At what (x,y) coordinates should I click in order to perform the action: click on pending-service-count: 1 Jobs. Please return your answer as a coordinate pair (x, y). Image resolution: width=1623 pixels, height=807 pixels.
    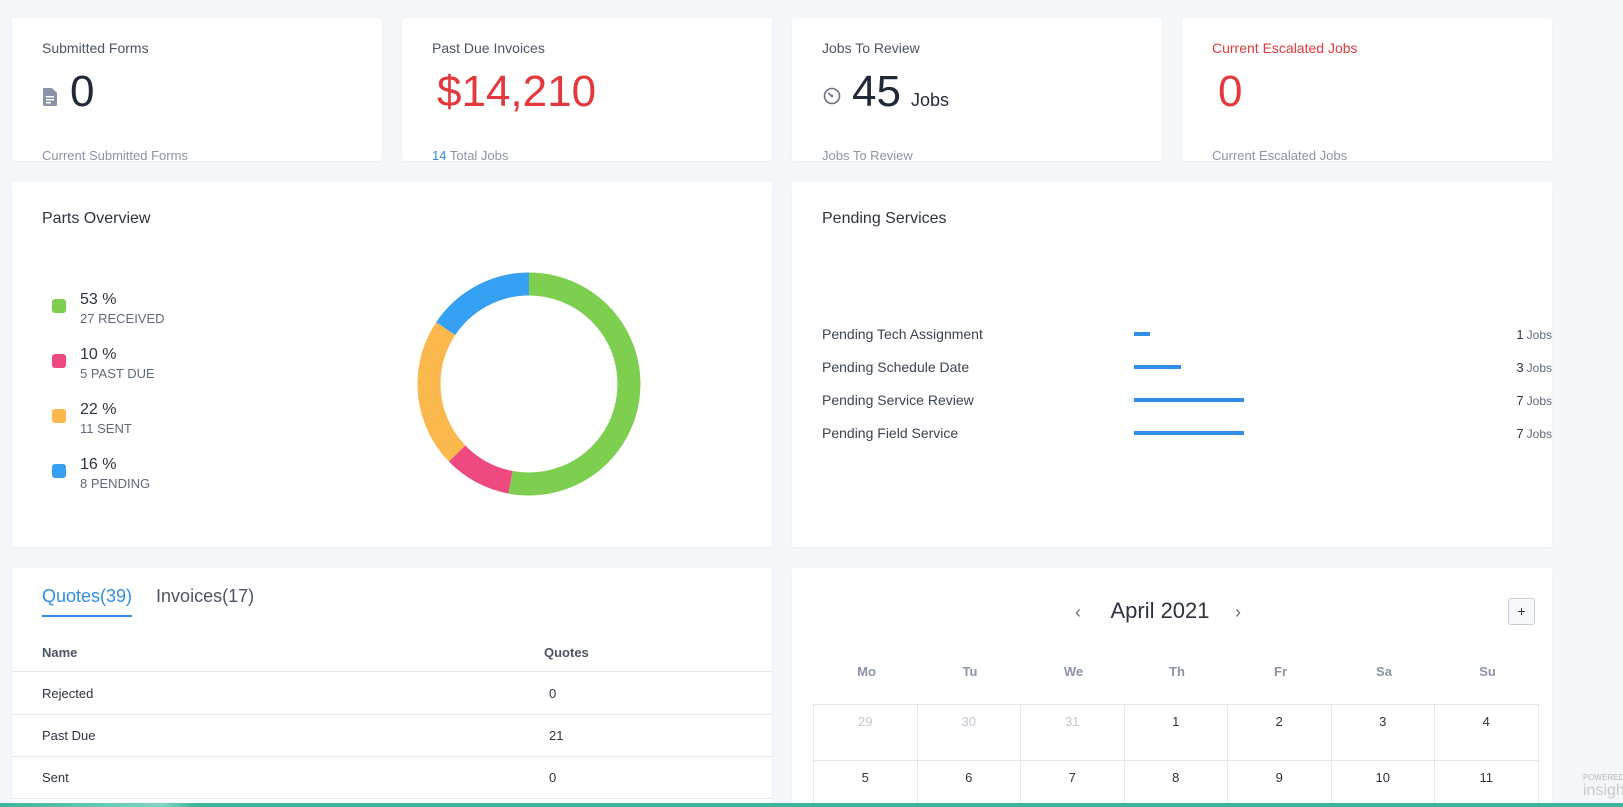
    Looking at the image, I should click on (1525, 334).